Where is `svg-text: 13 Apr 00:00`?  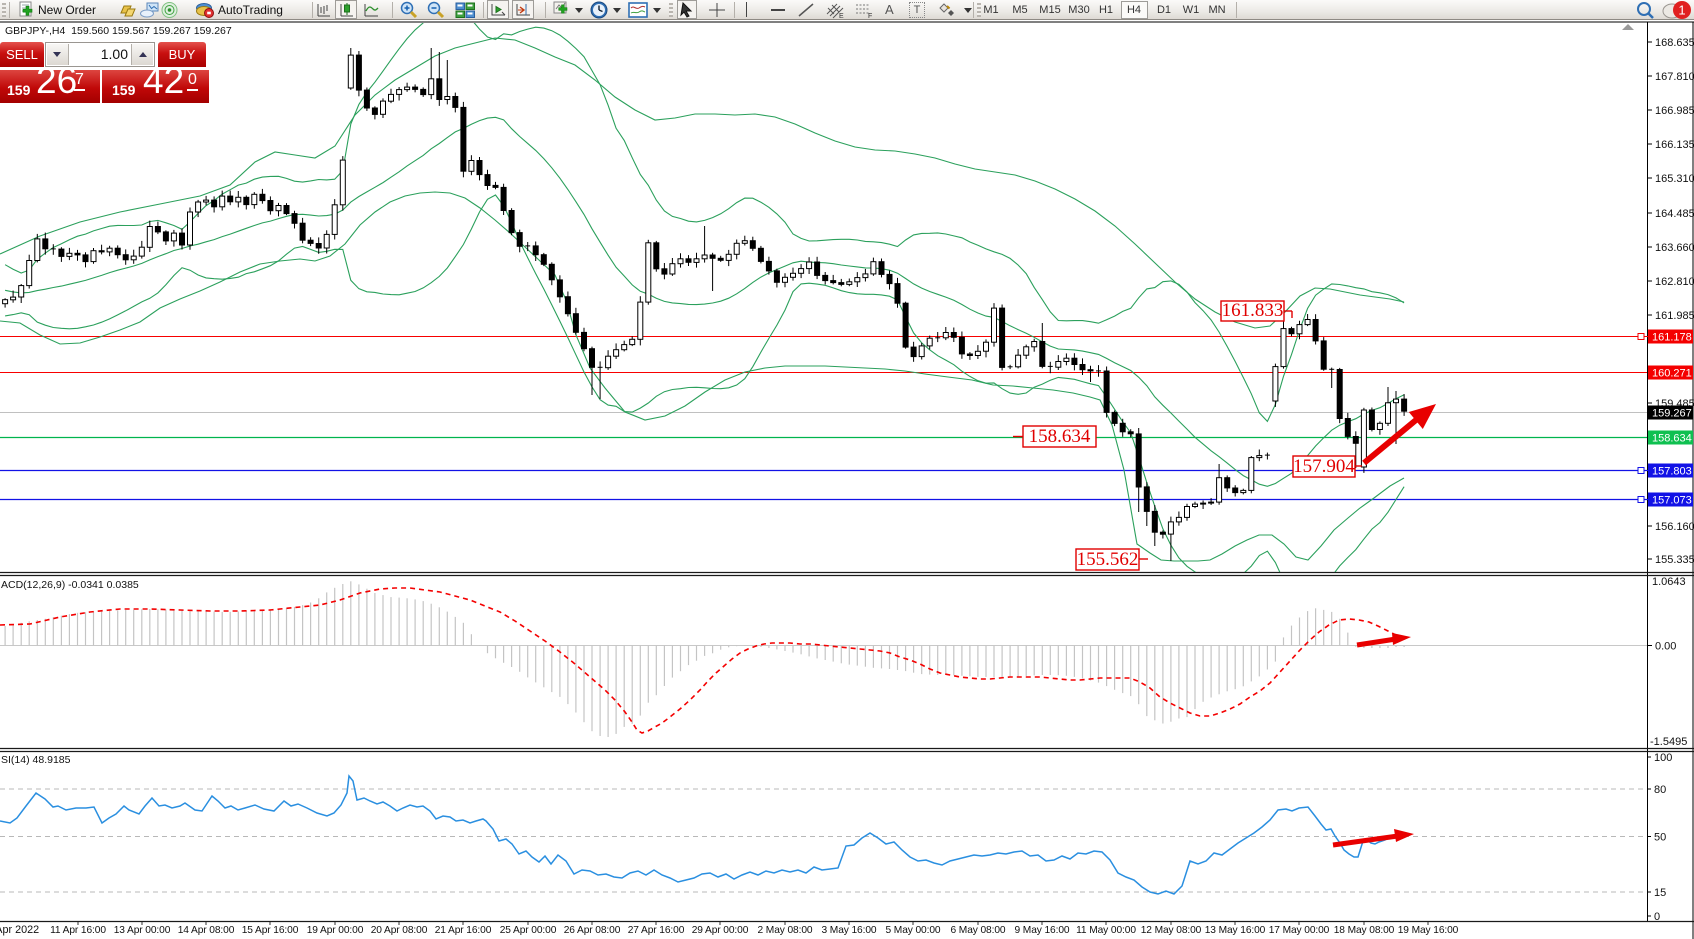
svg-text: 13 Apr 00:00 is located at coordinates (142, 930).